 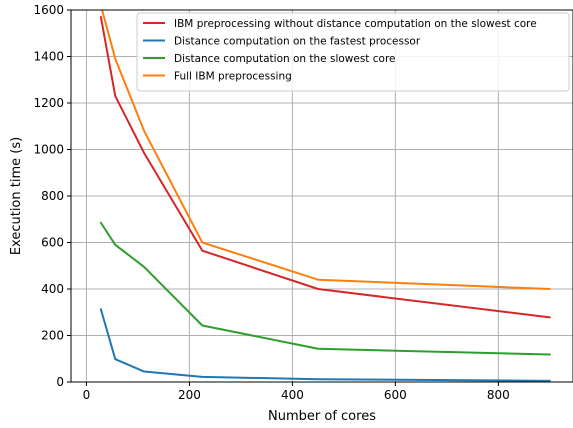 What do you see at coordinates (52, 243) in the screenshot?
I see `y-tick-label: 600` at bounding box center [52, 243].